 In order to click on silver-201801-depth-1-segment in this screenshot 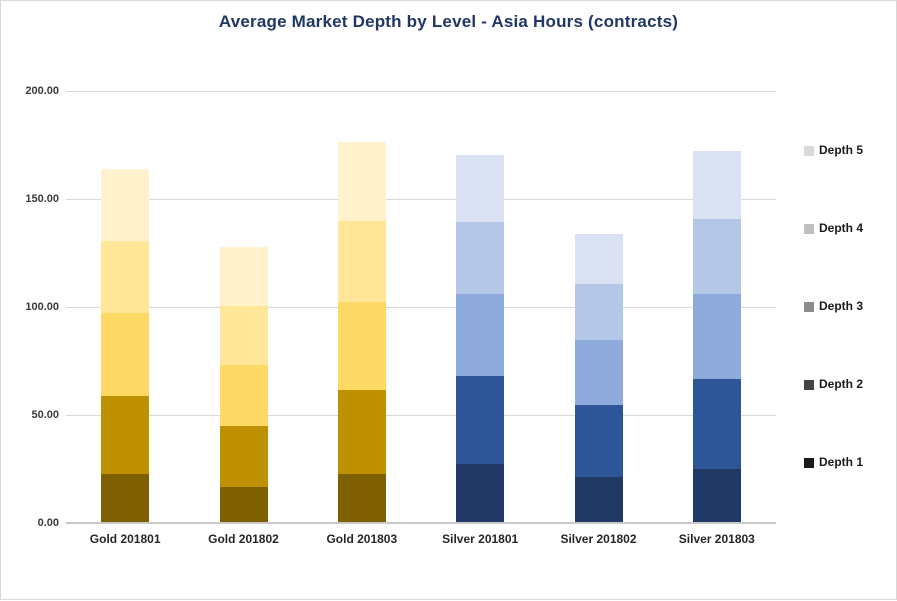, I will do `click(480, 493)`.